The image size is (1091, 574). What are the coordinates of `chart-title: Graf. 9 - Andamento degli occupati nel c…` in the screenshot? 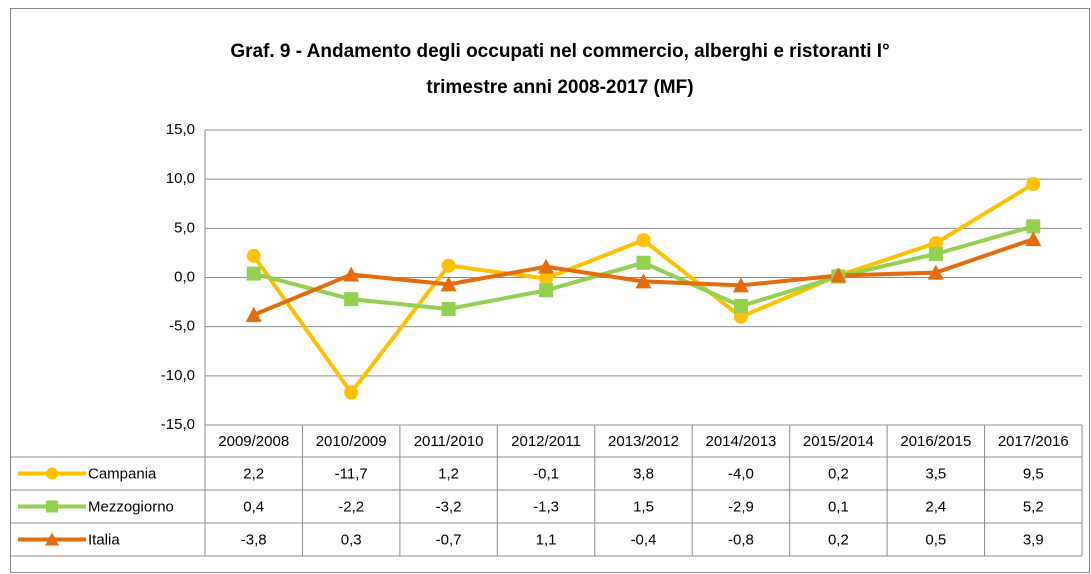 It's located at (559, 51).